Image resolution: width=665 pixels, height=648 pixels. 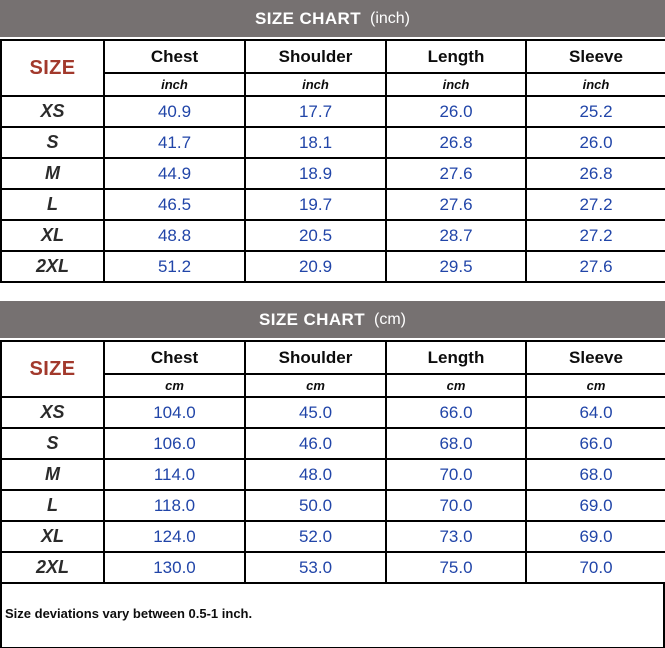 I want to click on footnote-text: Size deviations vary between 0.5-1 inch., so click(x=129, y=613).